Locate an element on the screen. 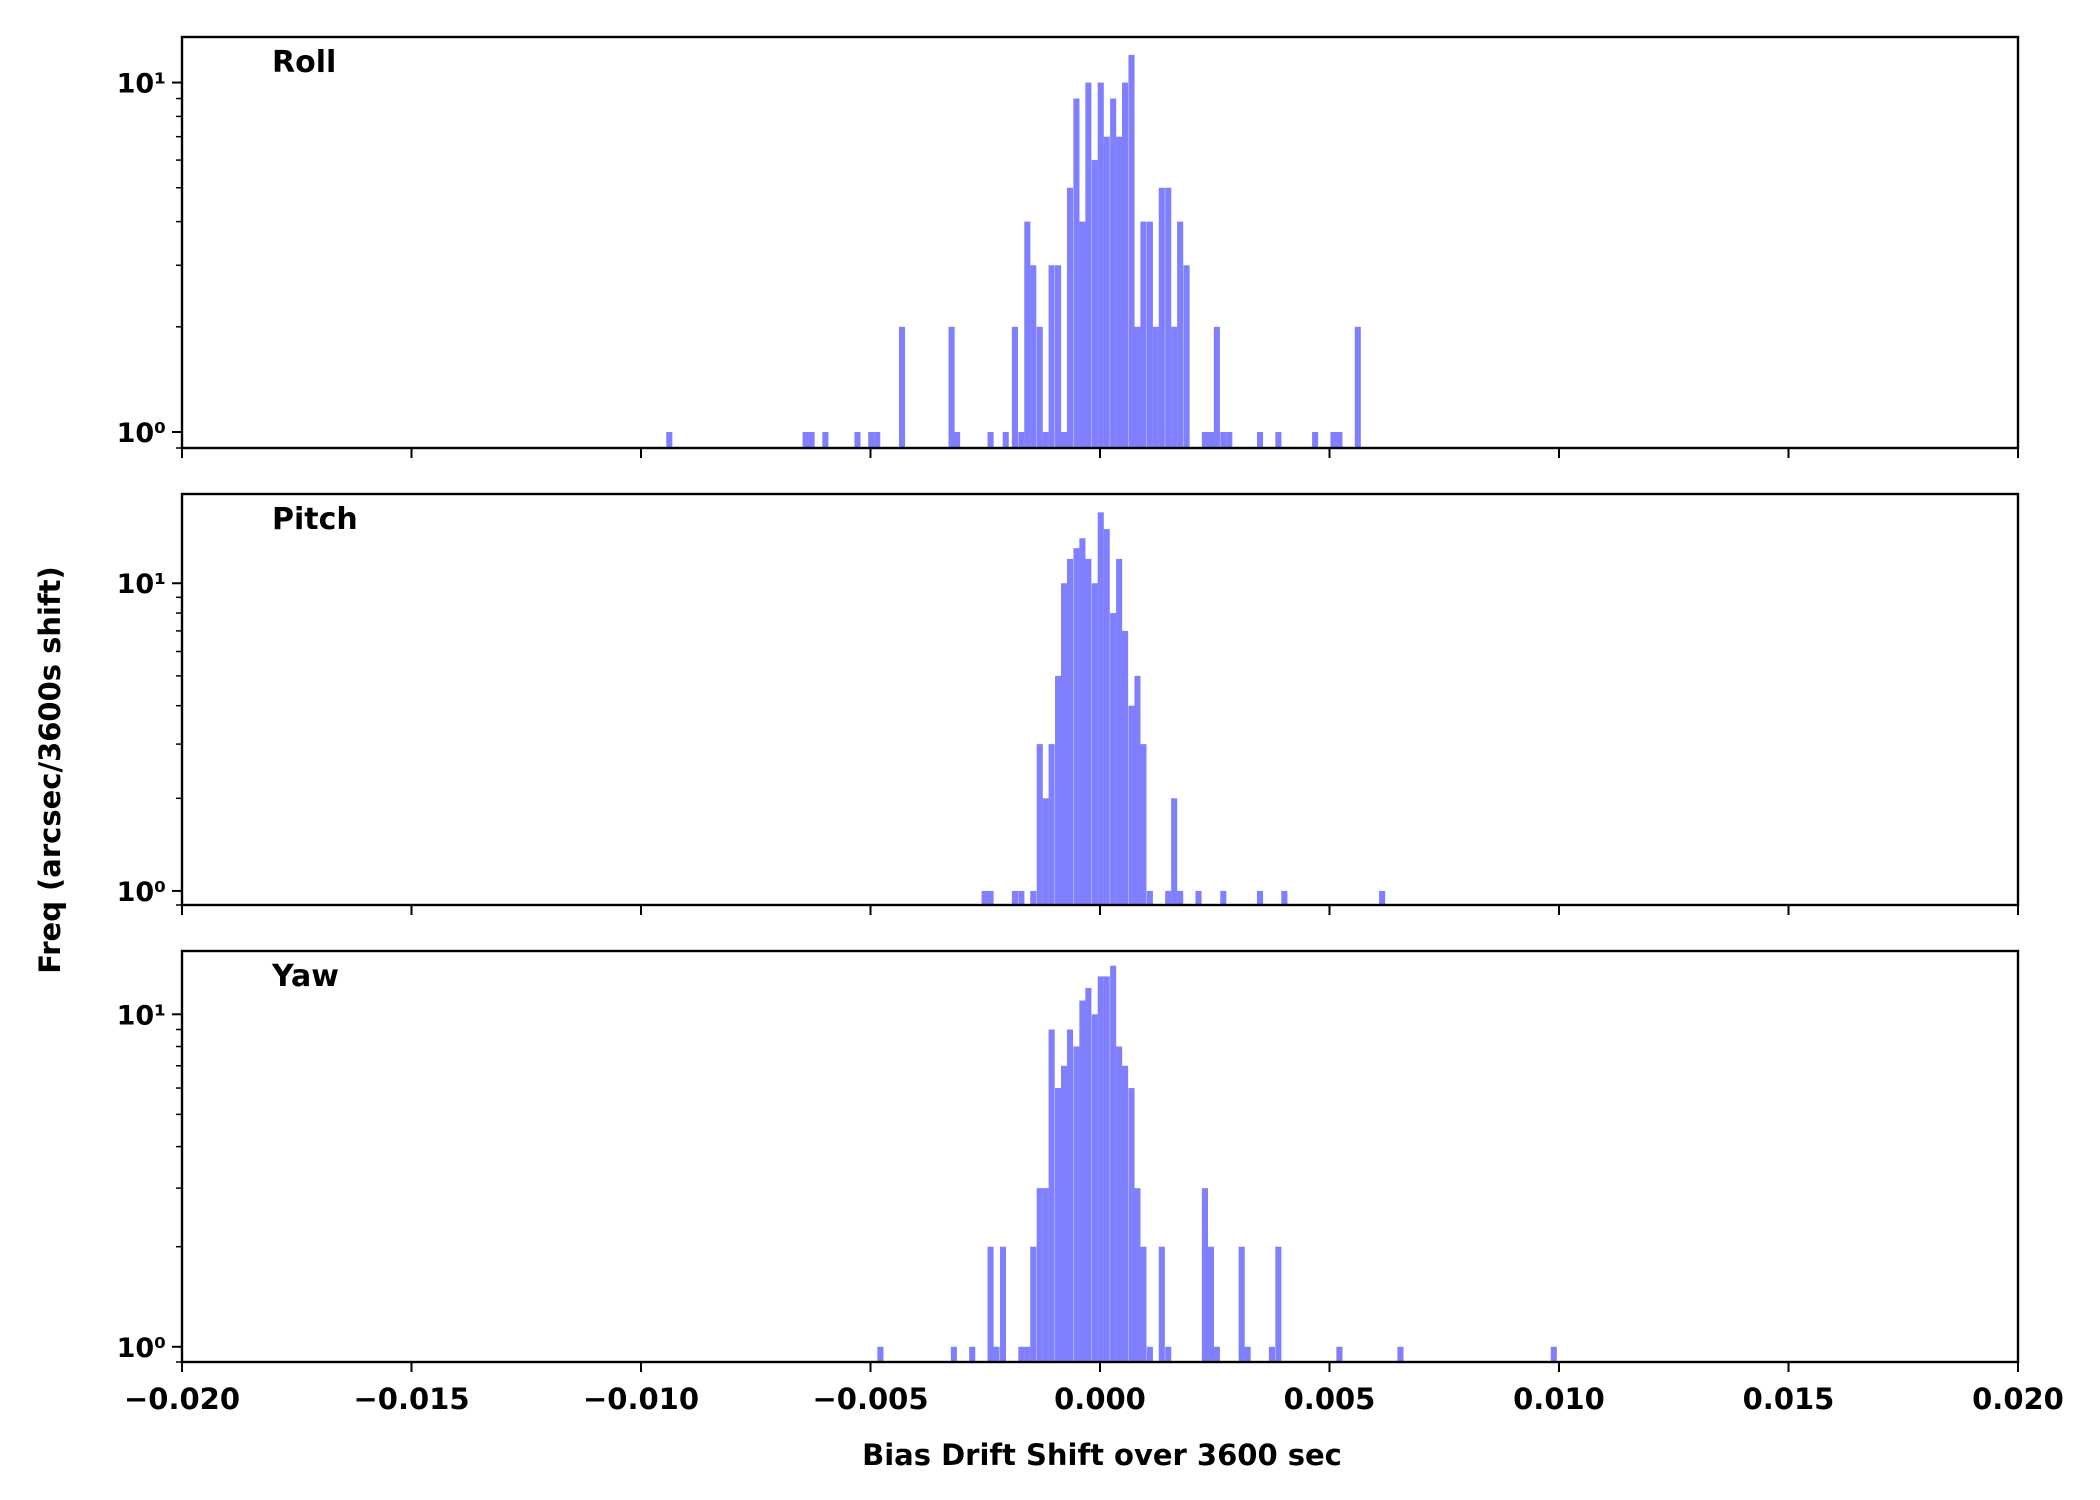  y-tick-label: 10¹ is located at coordinates (141, 1015).